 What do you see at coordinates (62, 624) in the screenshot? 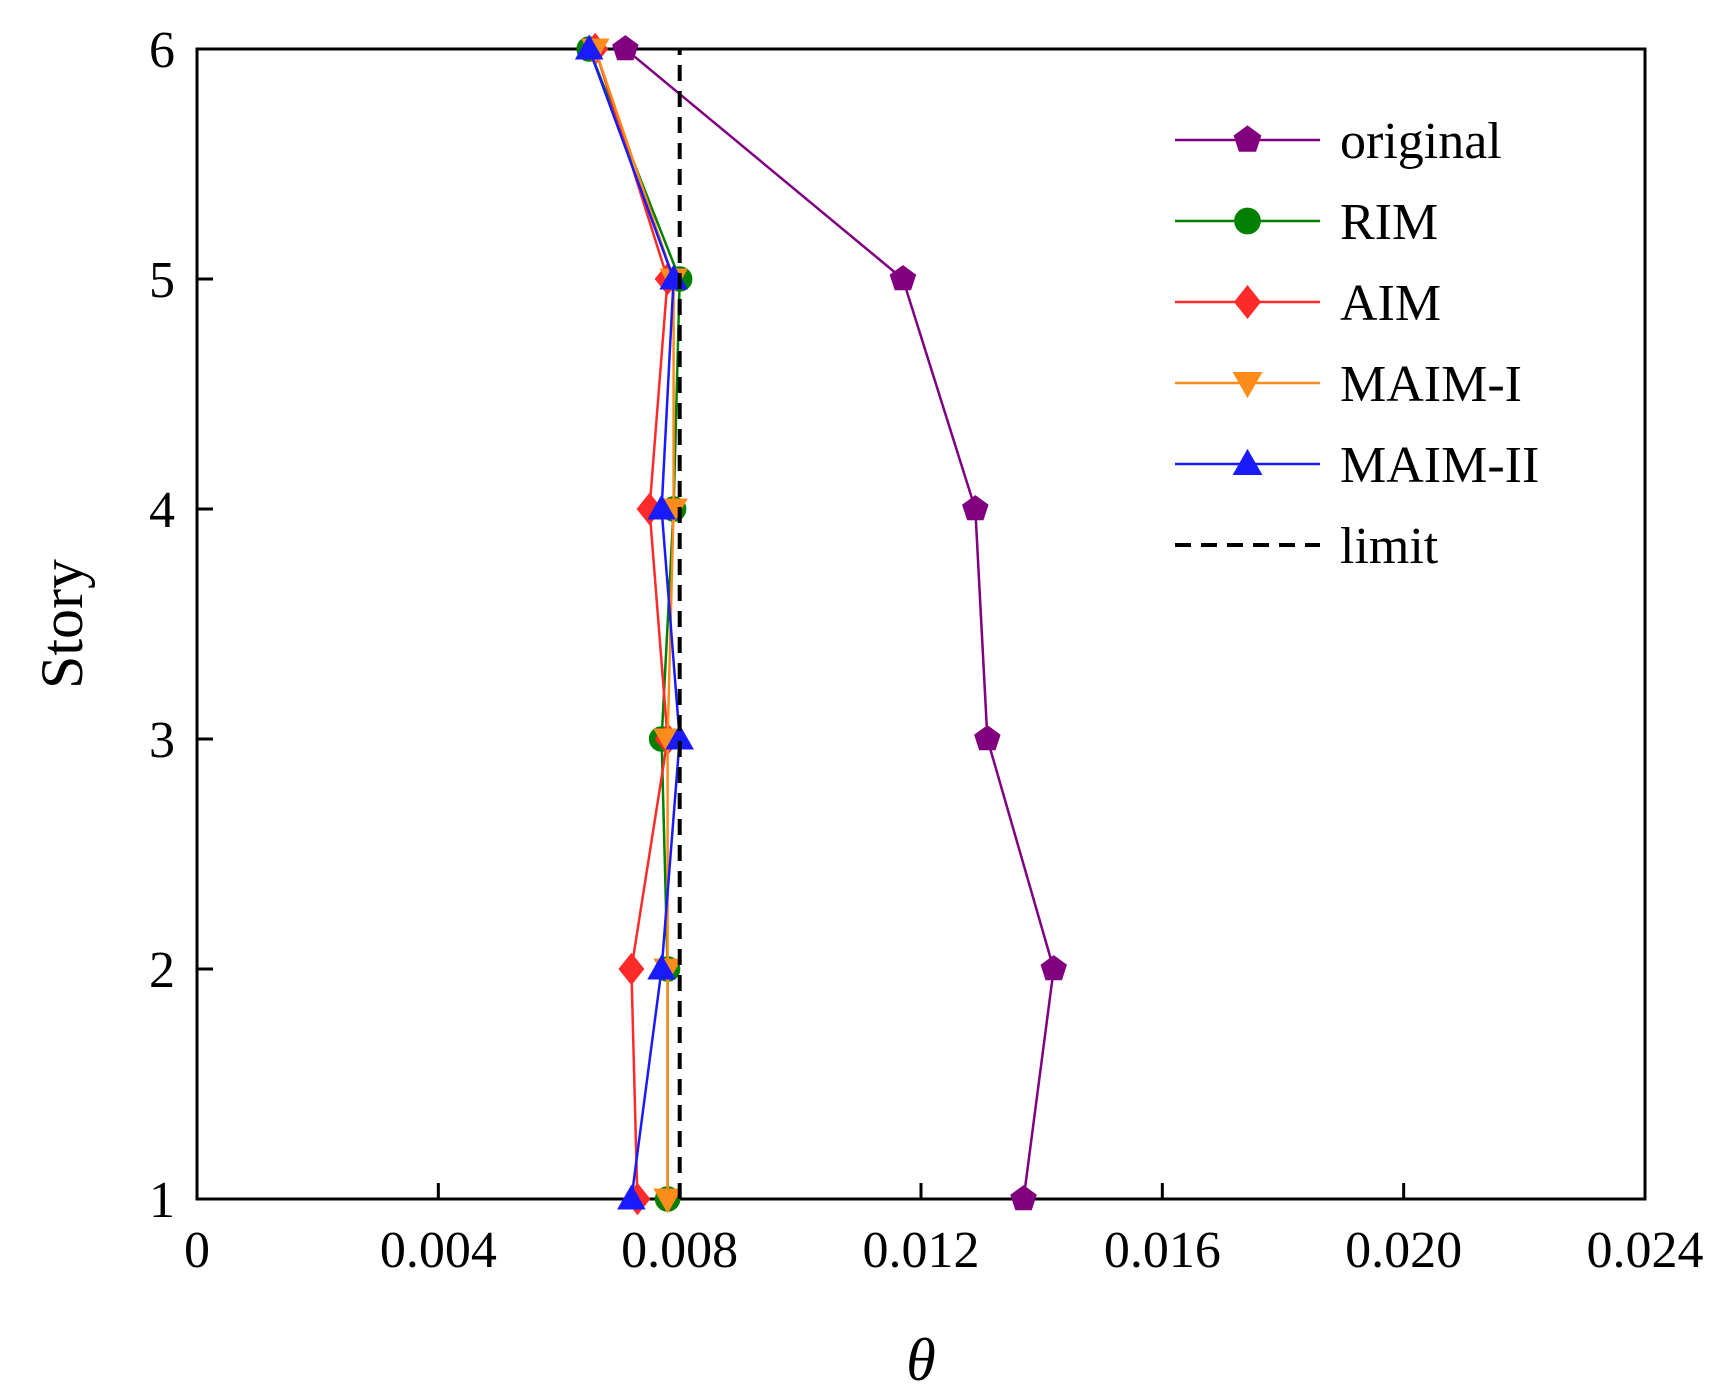
I see `y-axis-title: Story` at bounding box center [62, 624].